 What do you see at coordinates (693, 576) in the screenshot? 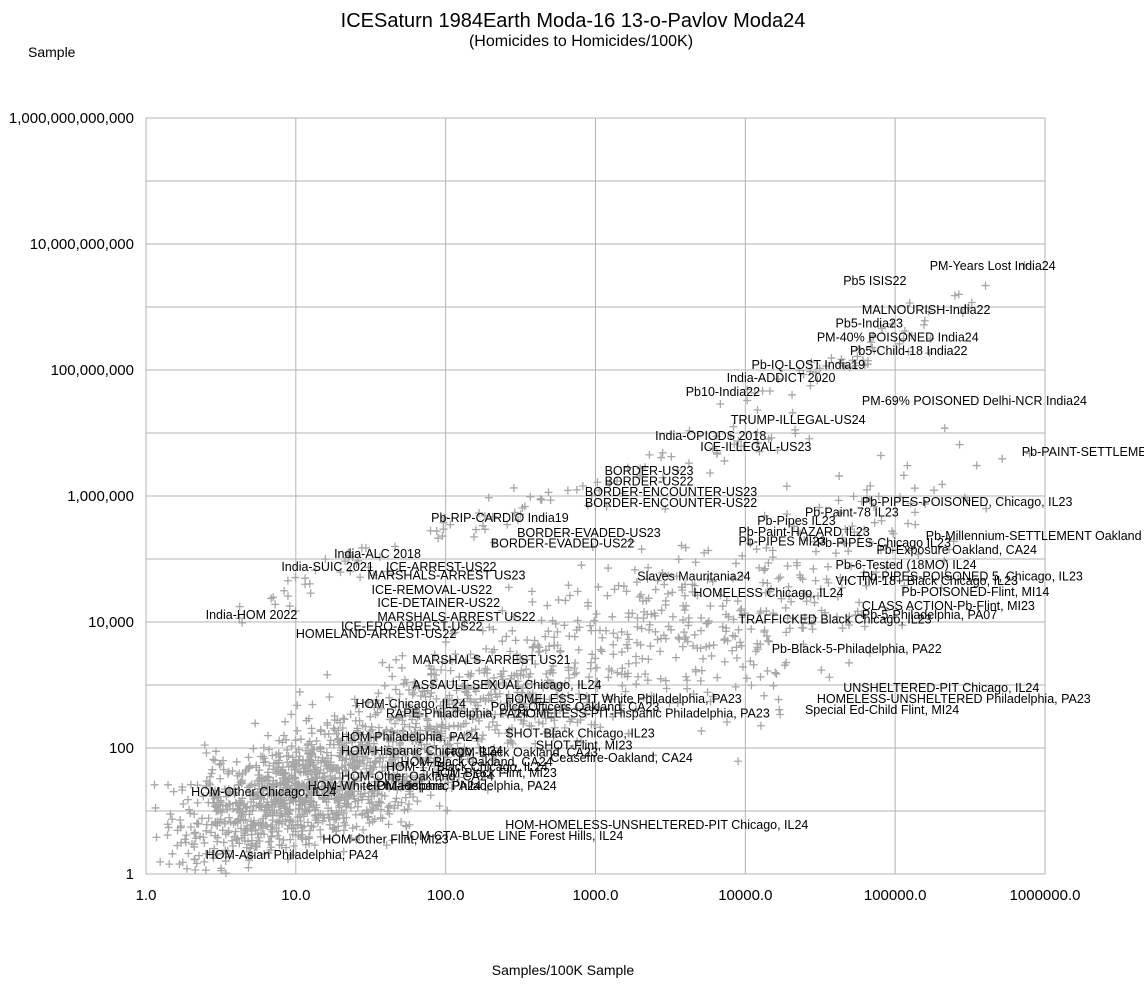
I see `point-annotation: Slaves Mauritania24` at bounding box center [693, 576].